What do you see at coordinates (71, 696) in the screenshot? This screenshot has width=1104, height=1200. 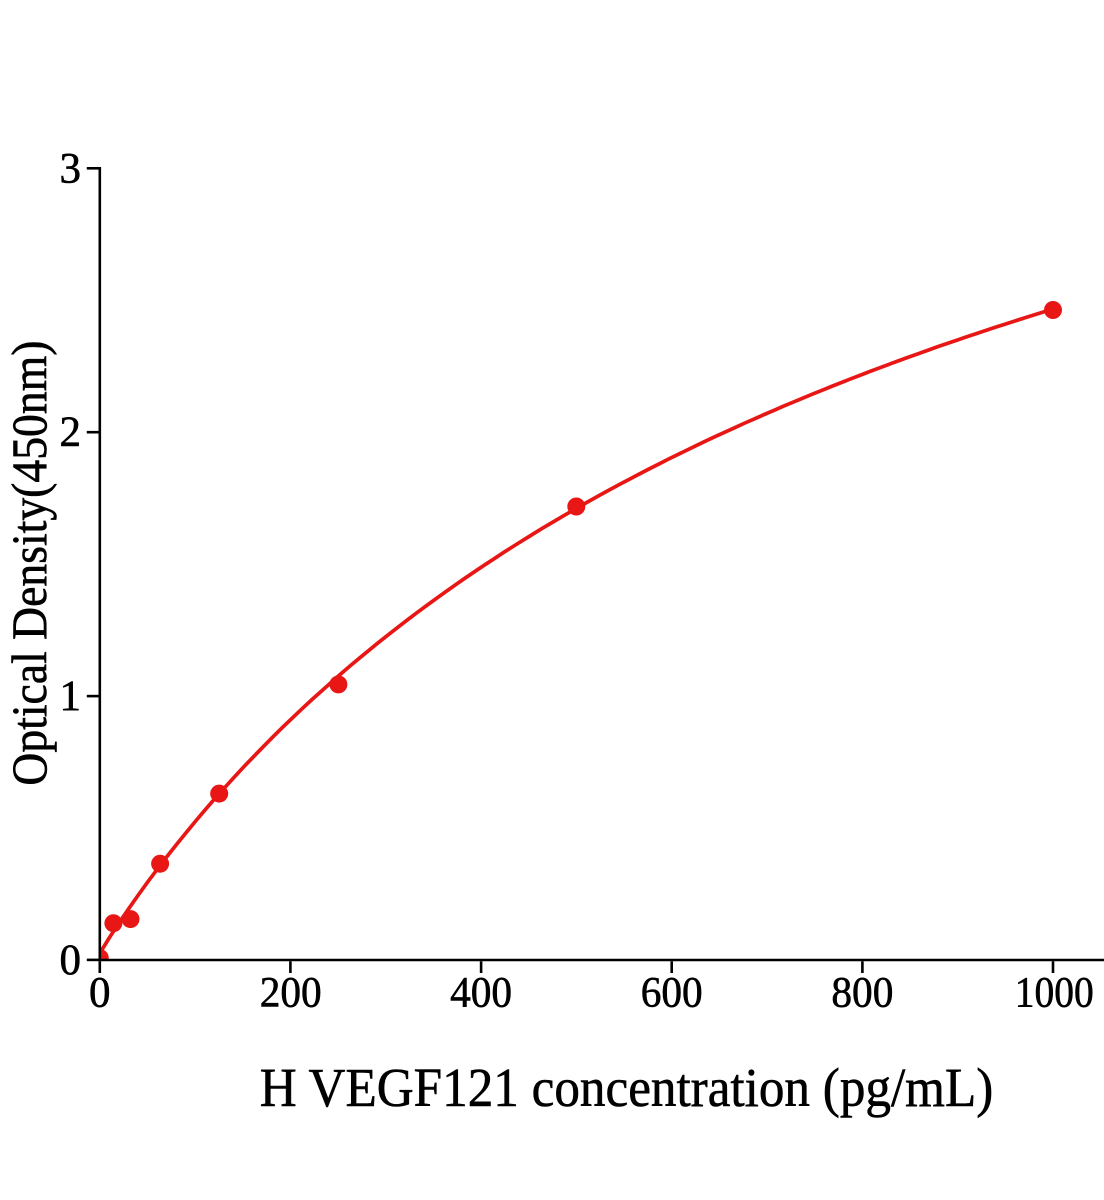 I see `svg-text: 1` at bounding box center [71, 696].